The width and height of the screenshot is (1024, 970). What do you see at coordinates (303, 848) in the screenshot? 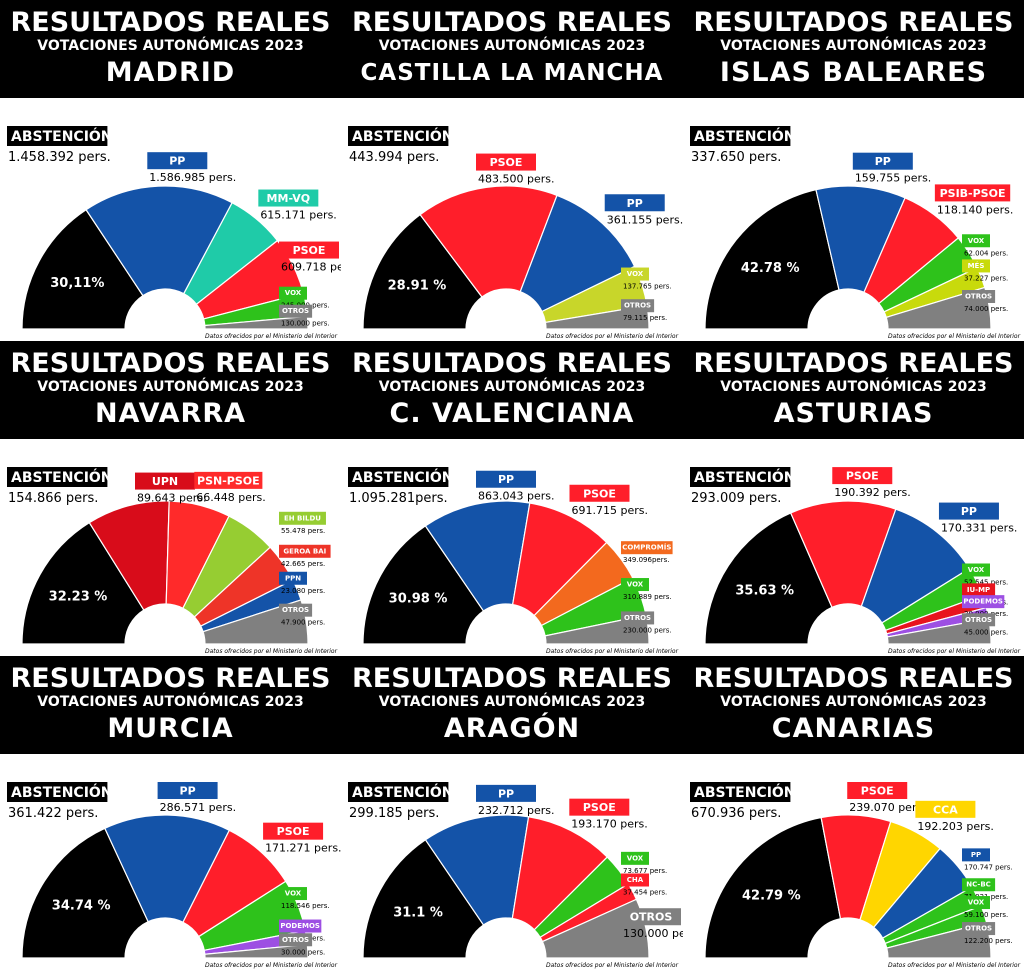
I see `party-votes: 171.271 pers.` at bounding box center [303, 848].